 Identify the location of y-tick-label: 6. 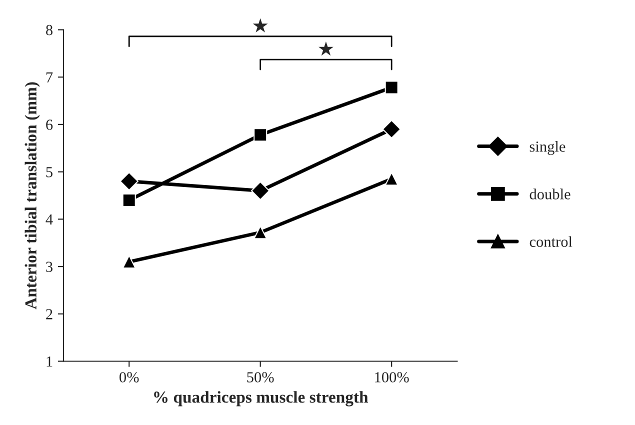
(49, 125).